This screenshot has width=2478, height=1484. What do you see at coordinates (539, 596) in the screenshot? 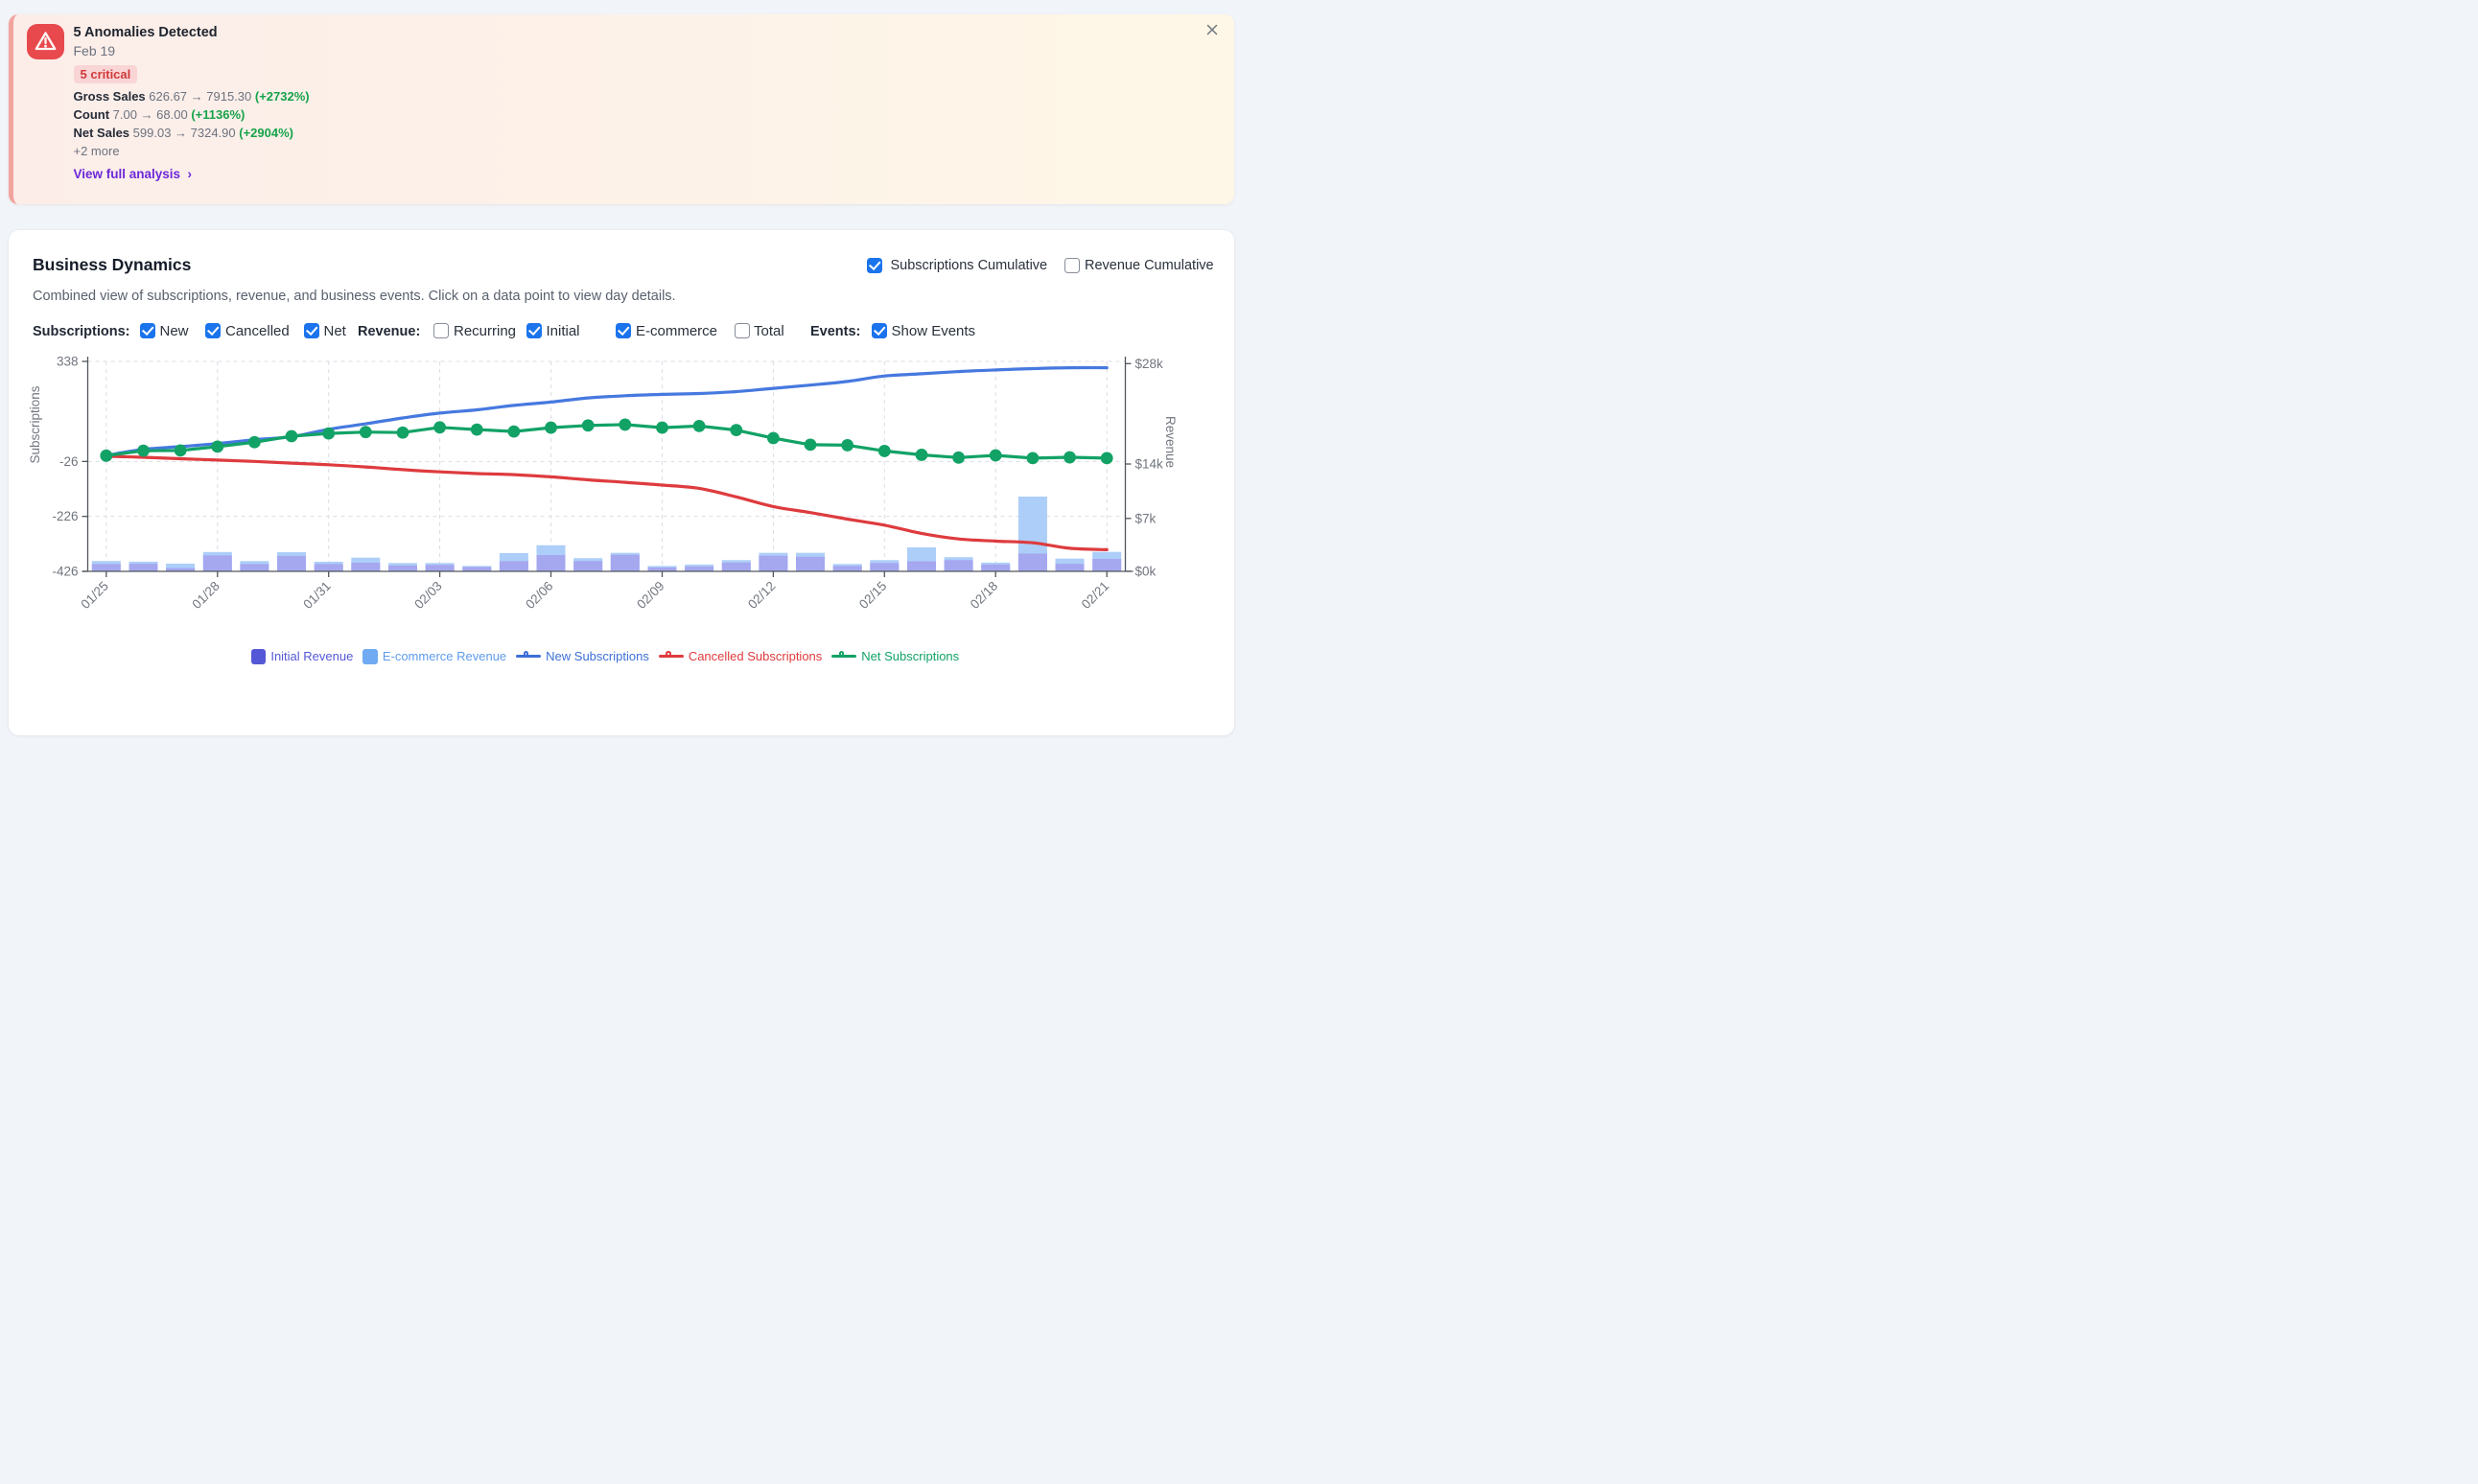
I see `svg-text: 02/06` at bounding box center [539, 596].